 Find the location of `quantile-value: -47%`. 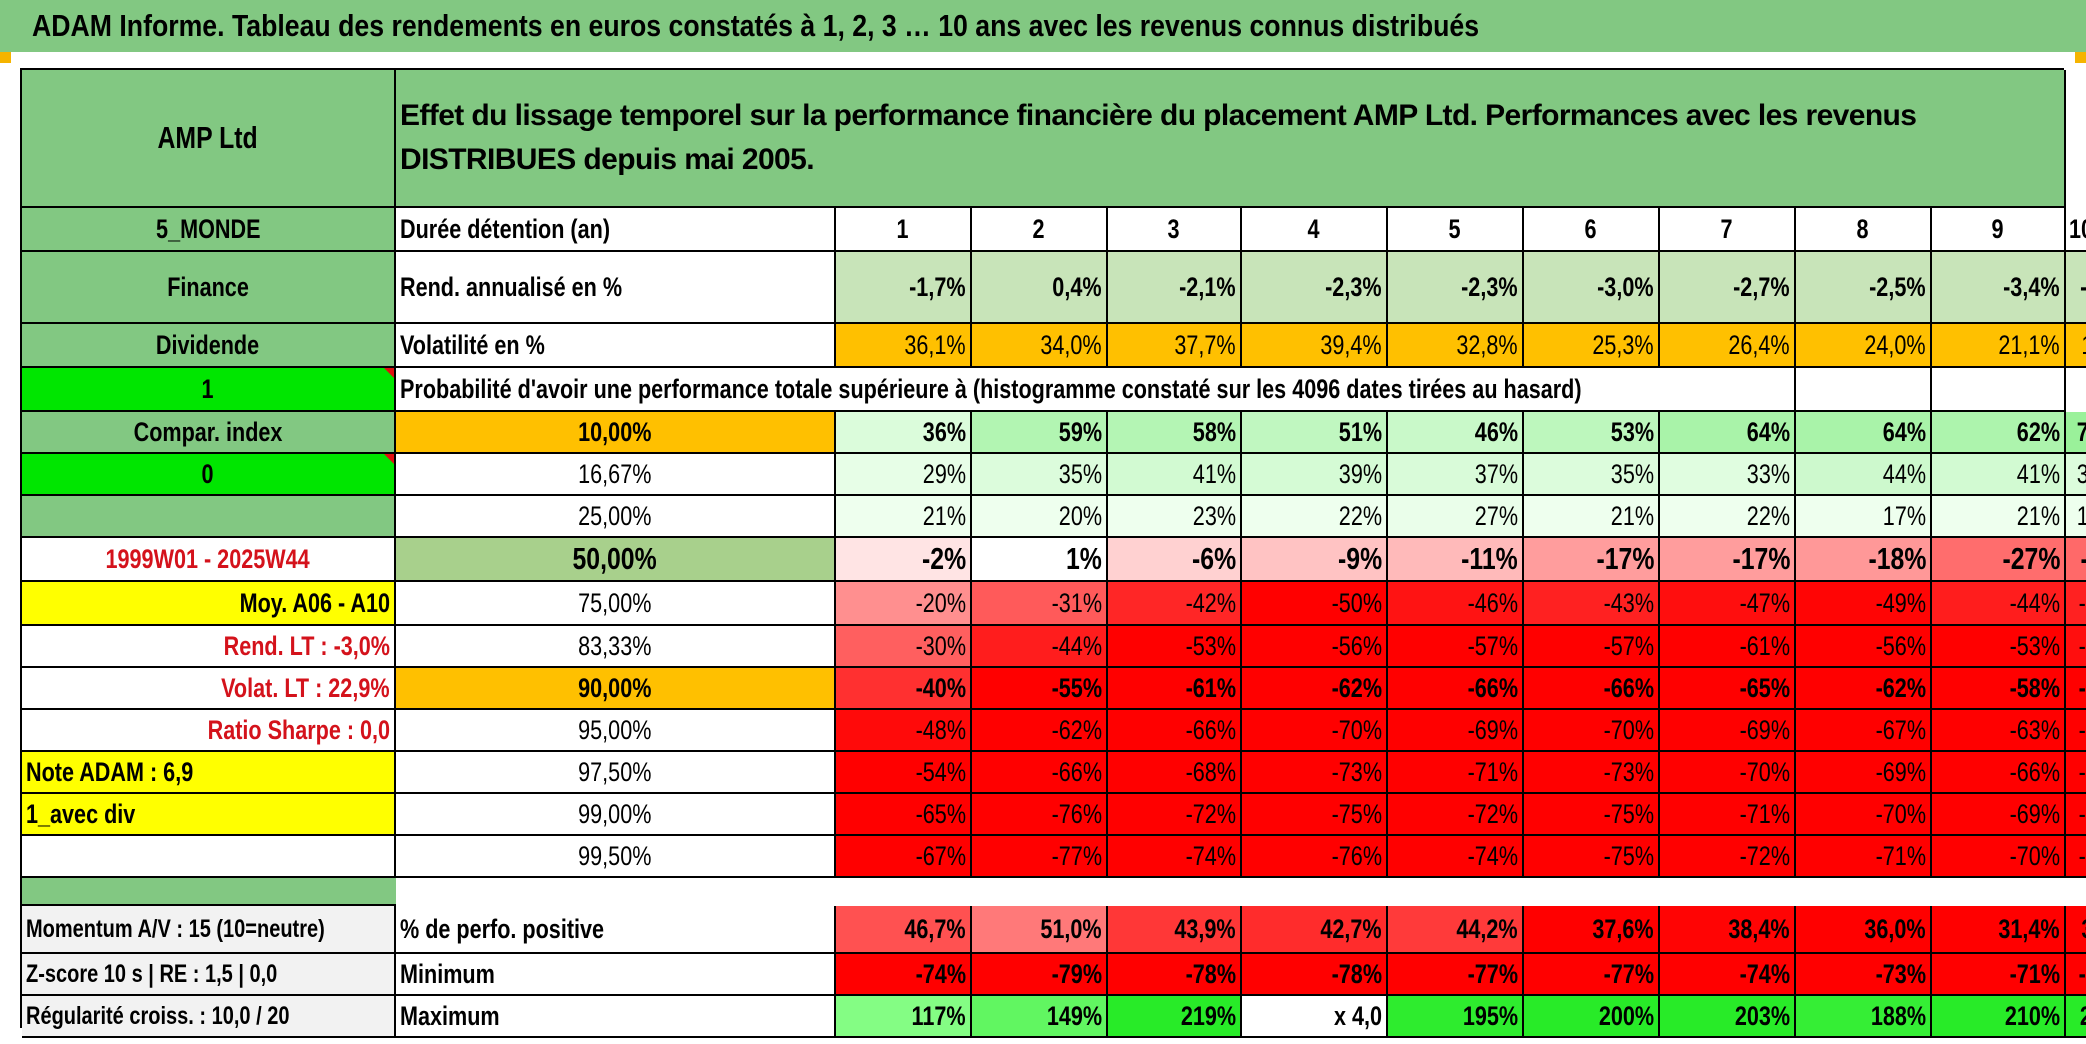

quantile-value: -47% is located at coordinates (2076, 647).